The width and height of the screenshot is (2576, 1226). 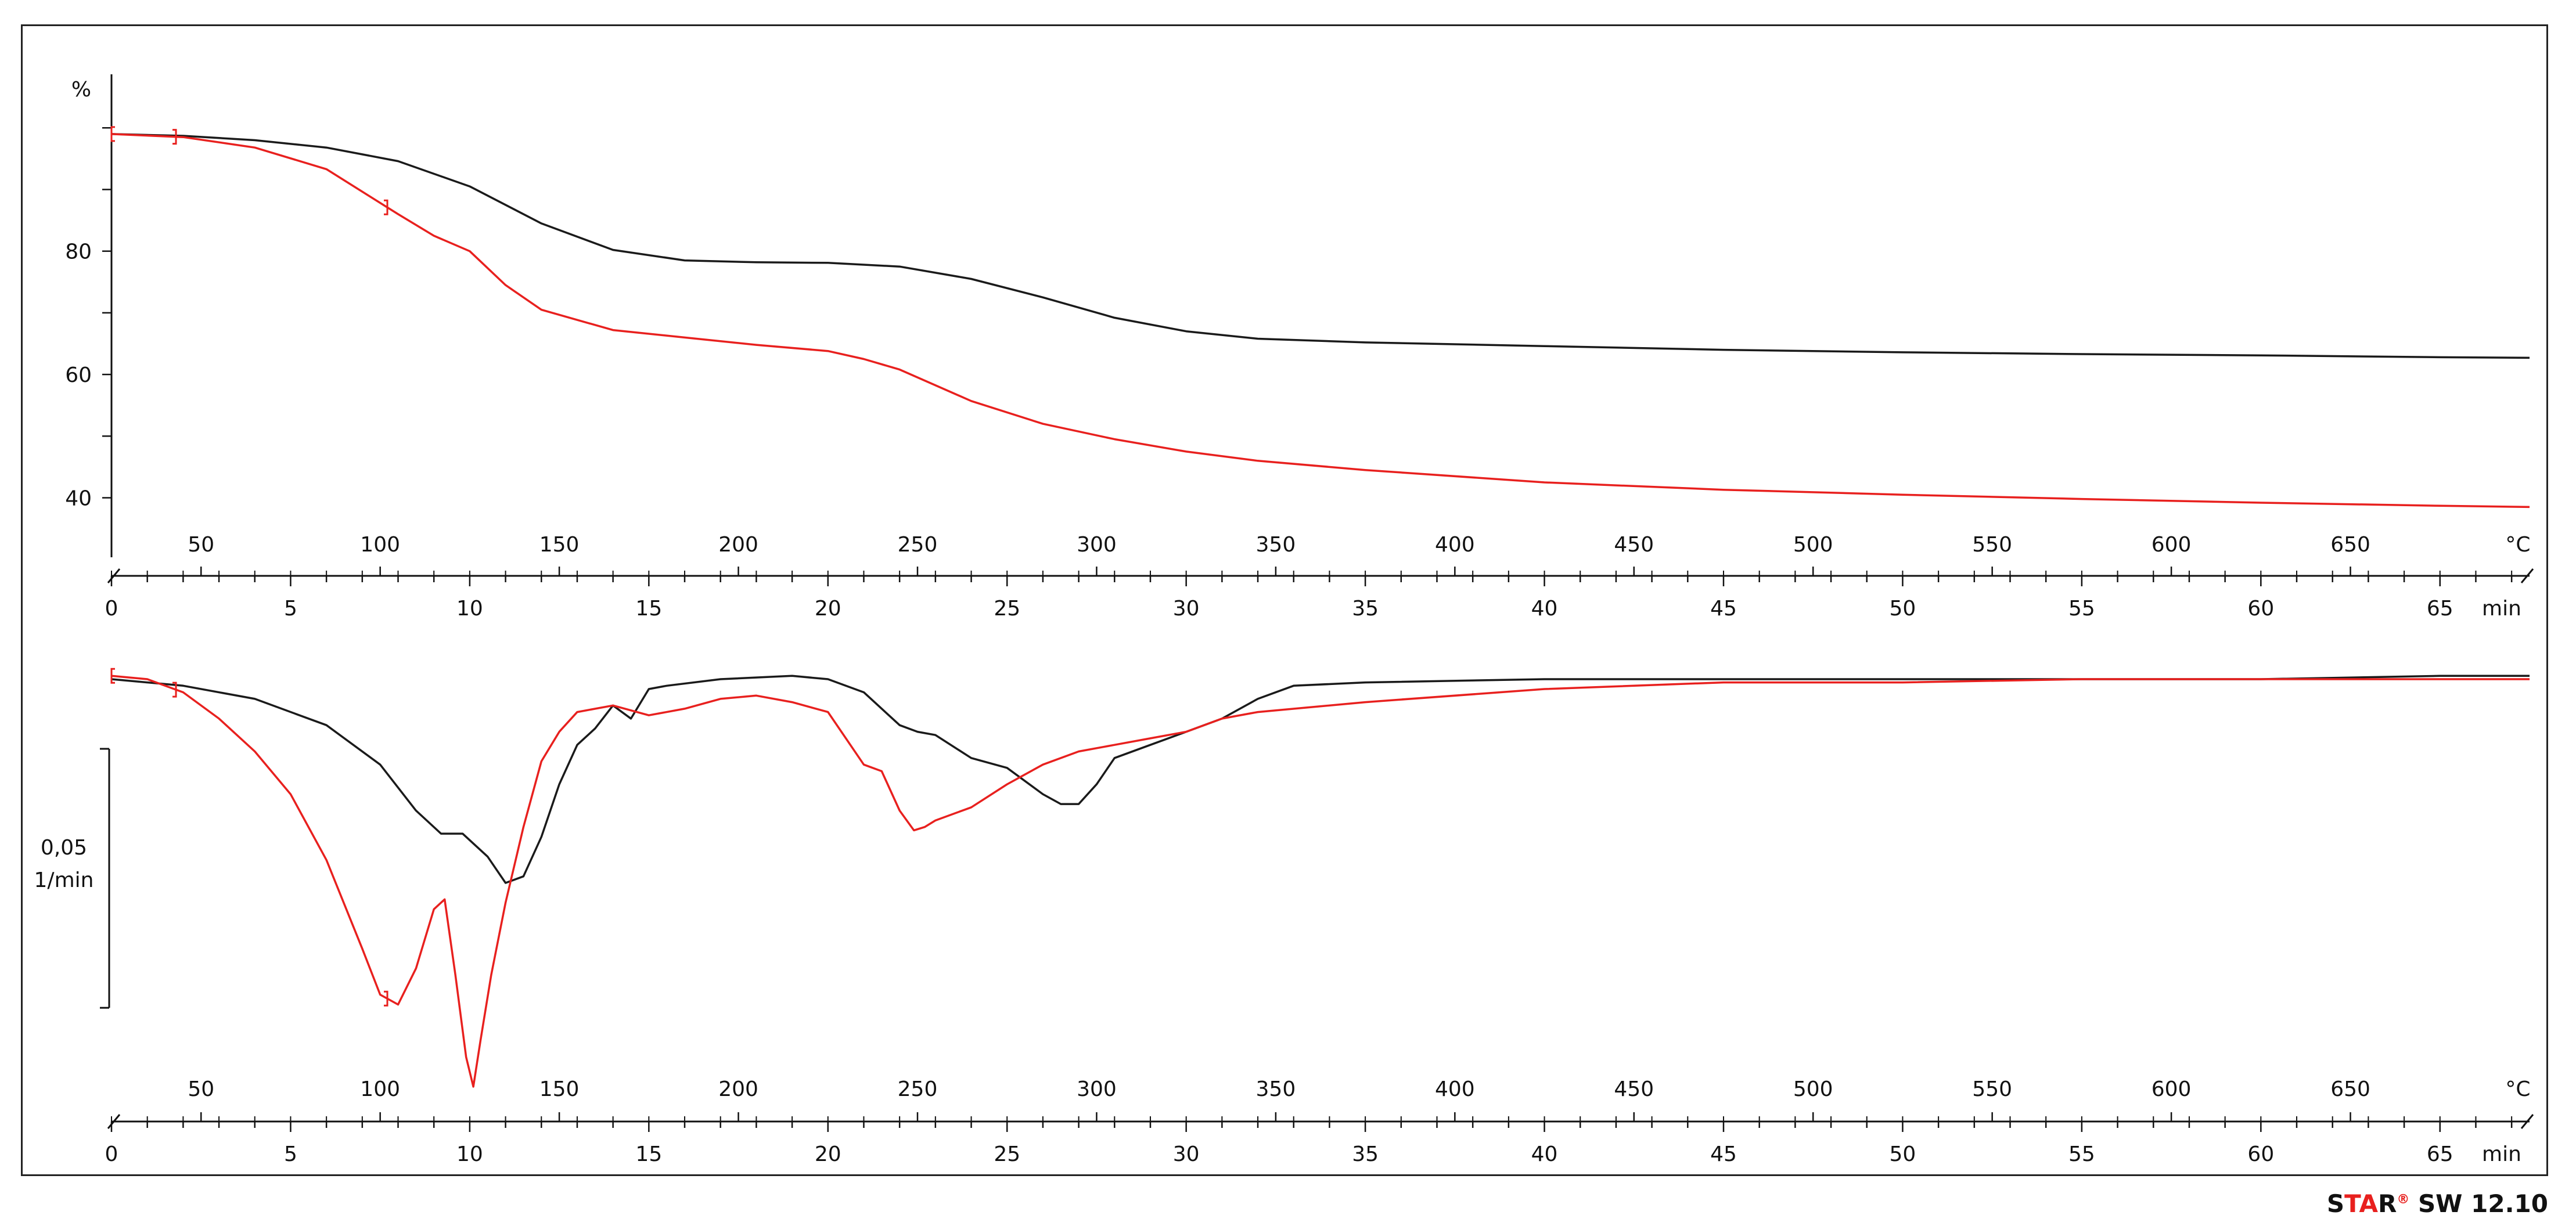 I want to click on tga-y-unit-label: %, so click(x=81, y=90).